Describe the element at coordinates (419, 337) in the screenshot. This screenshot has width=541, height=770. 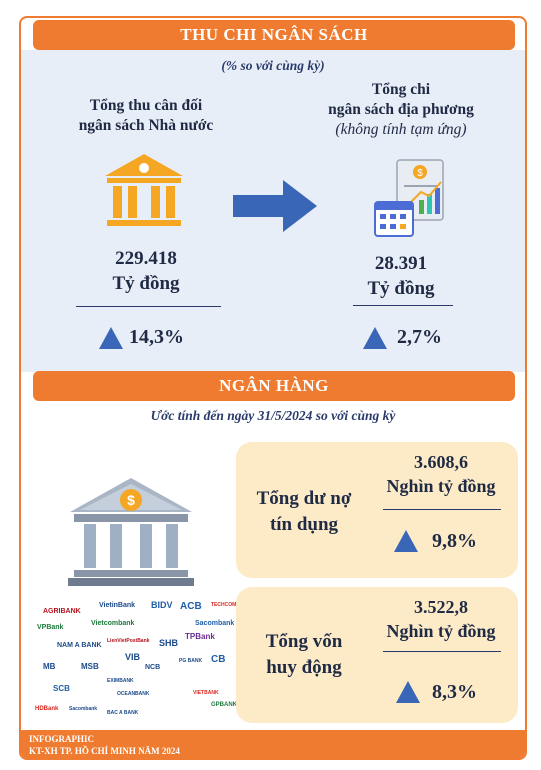
I see `expenditure-change: 2,7%` at that location.